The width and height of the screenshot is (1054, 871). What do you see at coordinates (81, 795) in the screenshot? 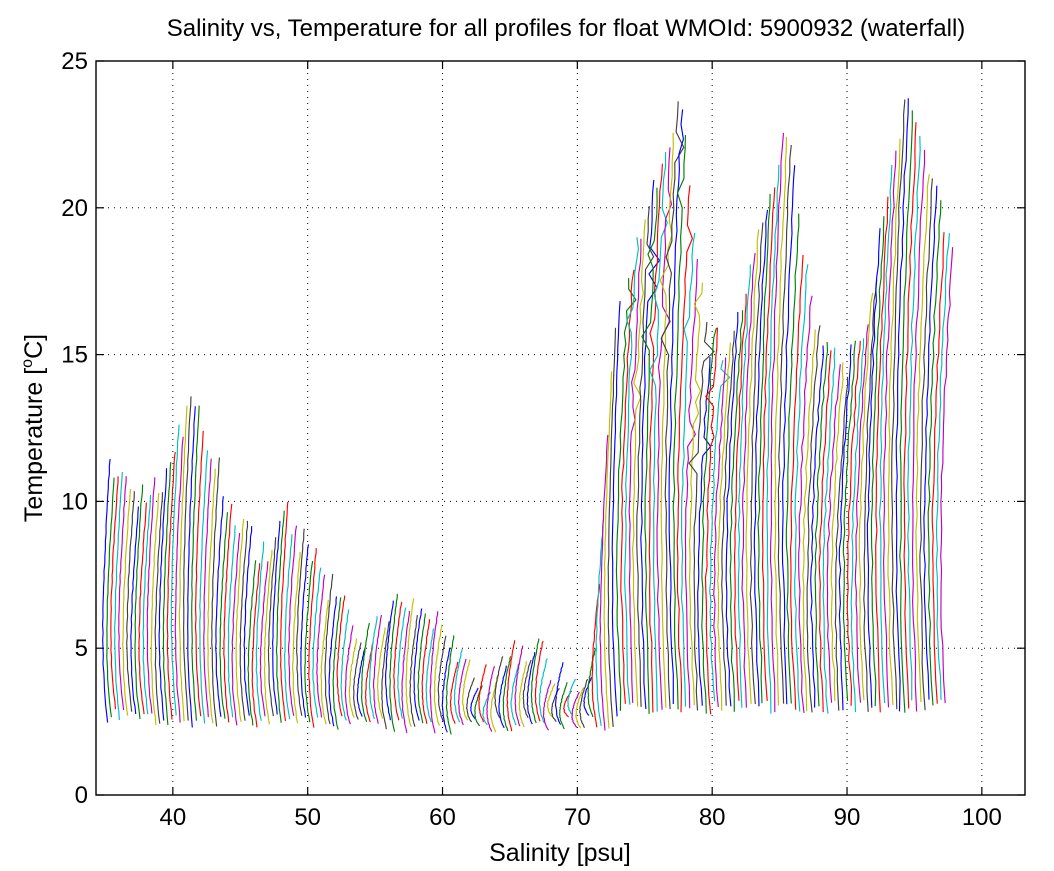
I see `y-tick-label: 0` at bounding box center [81, 795].